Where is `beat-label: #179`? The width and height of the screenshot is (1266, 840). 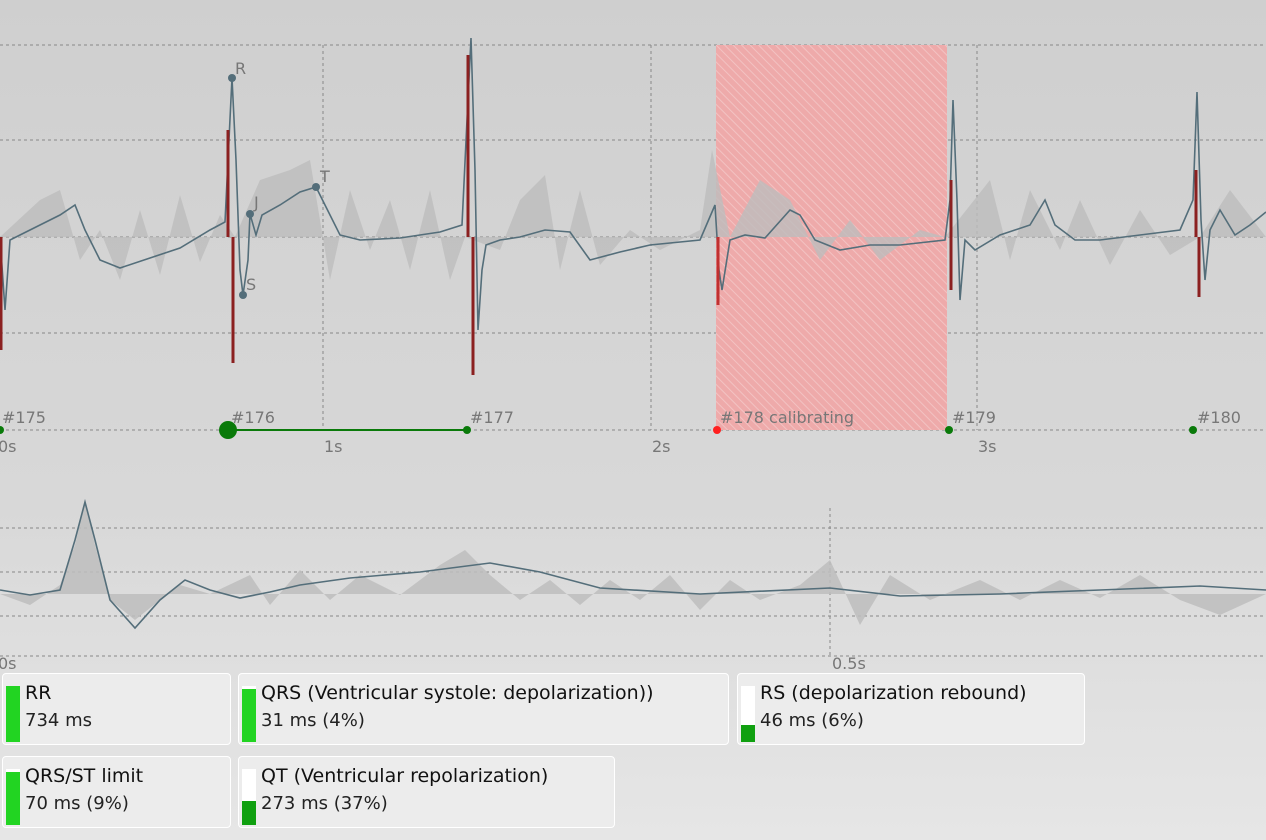 beat-label: #179 is located at coordinates (974, 417).